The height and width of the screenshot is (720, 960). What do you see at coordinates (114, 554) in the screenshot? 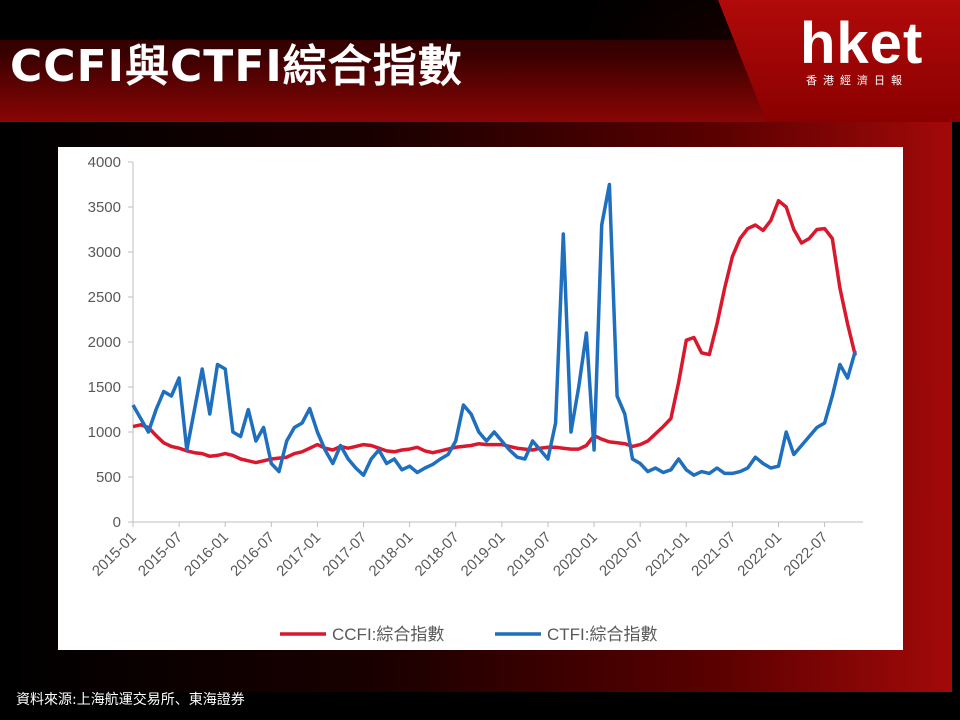
I see `x-tick-label: 2015-01` at bounding box center [114, 554].